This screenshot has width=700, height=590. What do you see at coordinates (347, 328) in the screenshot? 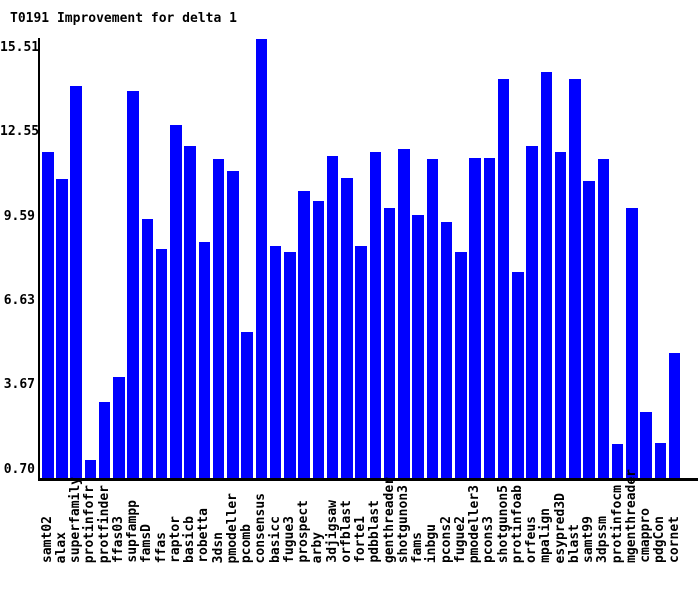
I see `bar-orfblast` at bounding box center [347, 328].